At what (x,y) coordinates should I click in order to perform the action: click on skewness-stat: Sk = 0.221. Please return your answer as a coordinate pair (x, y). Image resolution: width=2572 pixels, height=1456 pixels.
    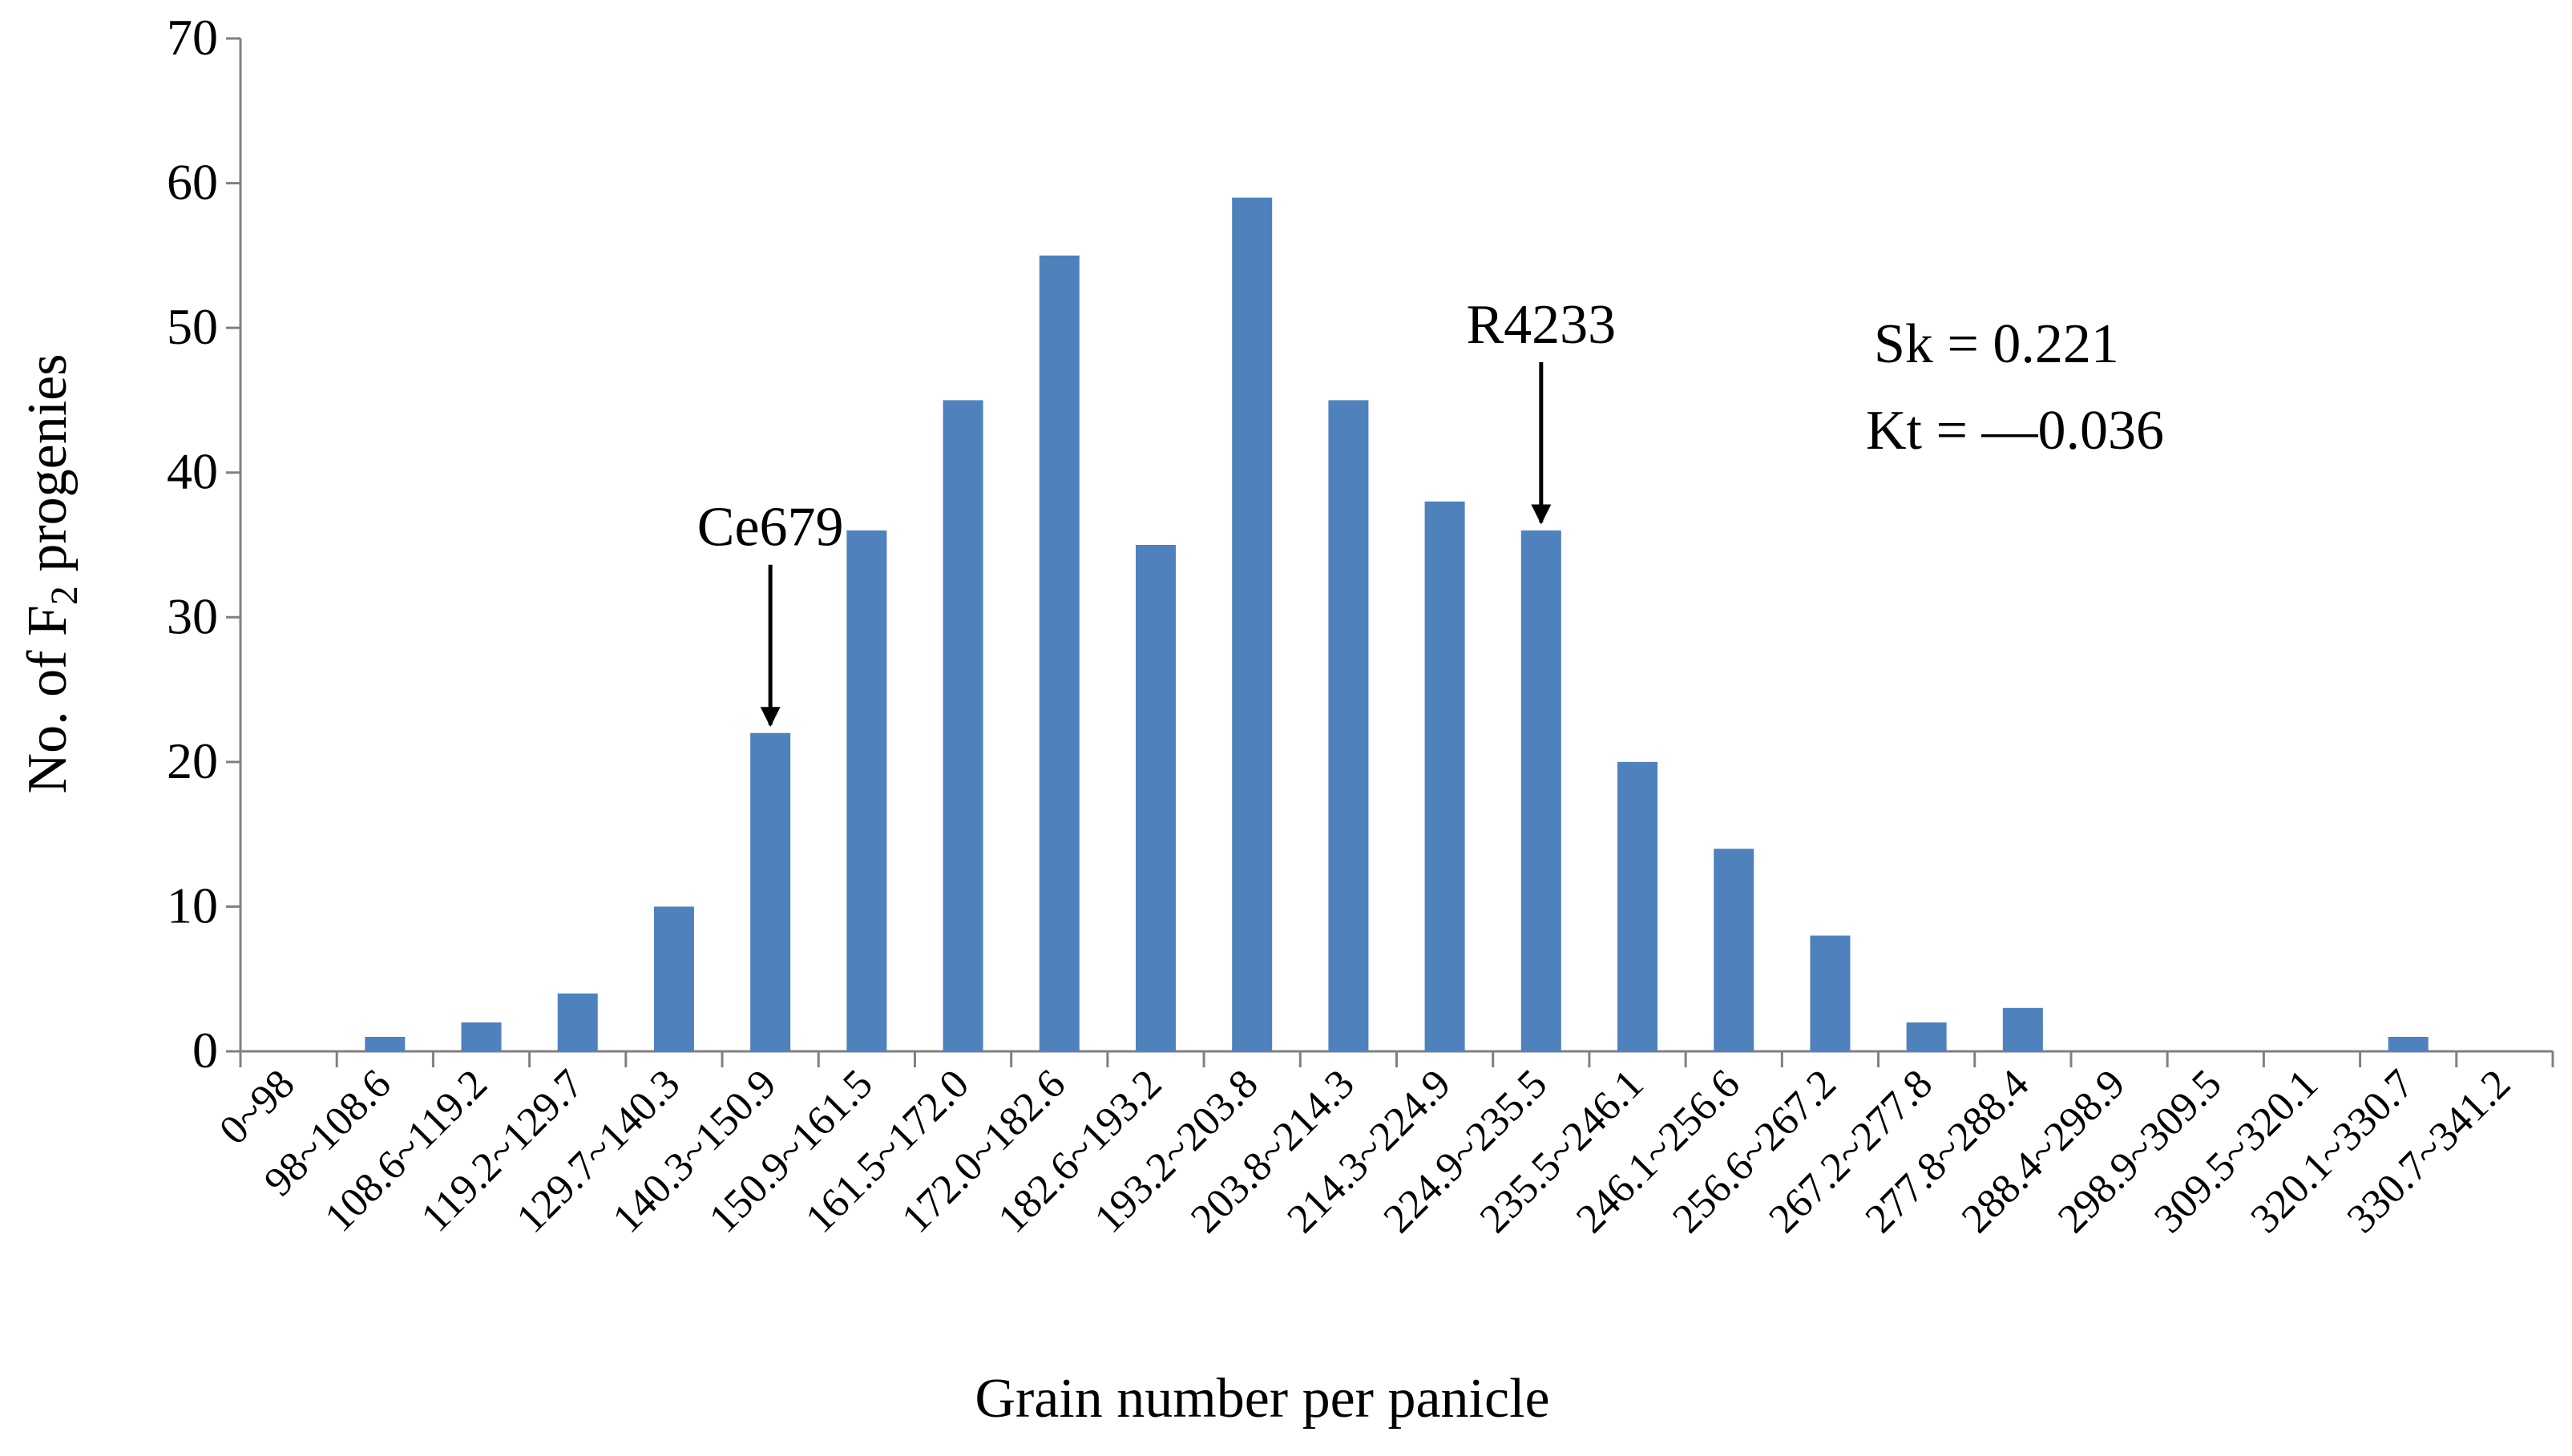
    Looking at the image, I should click on (1996, 344).